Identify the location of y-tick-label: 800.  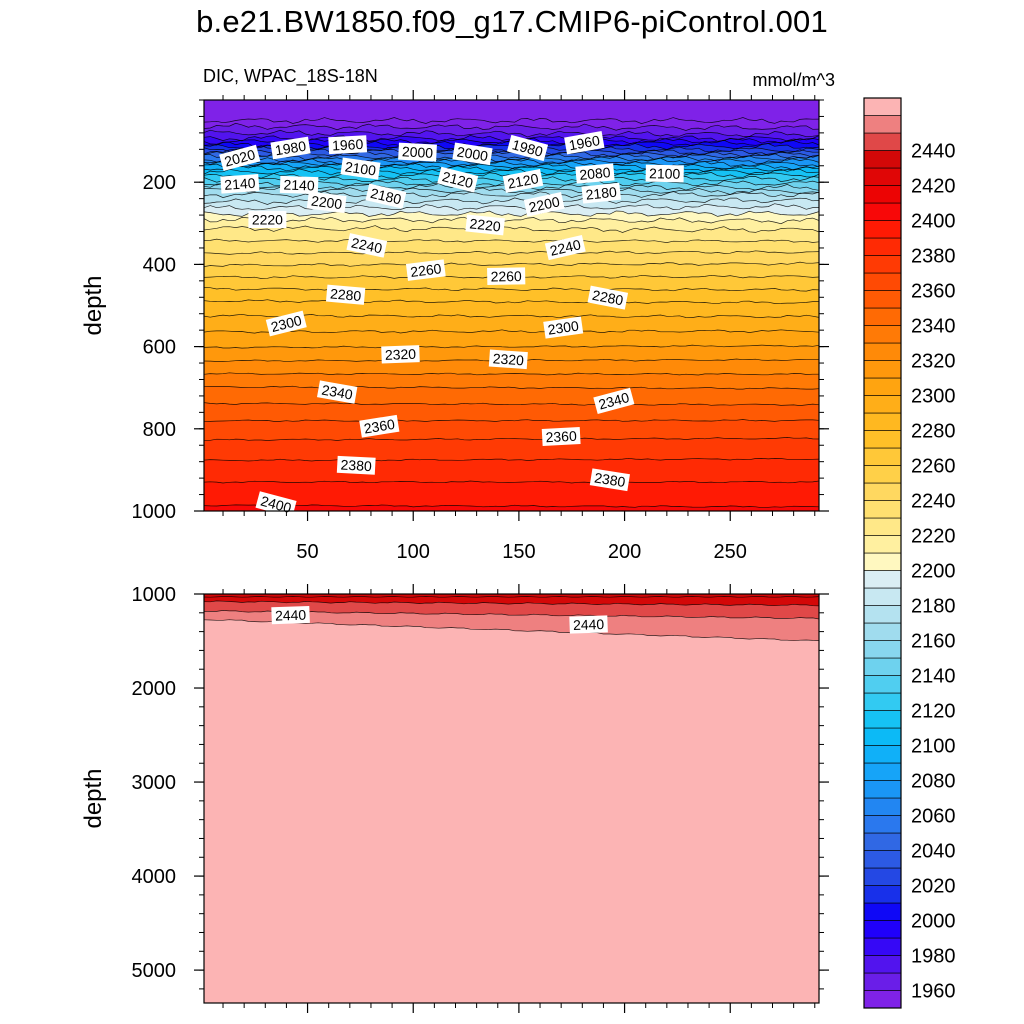
(159, 430).